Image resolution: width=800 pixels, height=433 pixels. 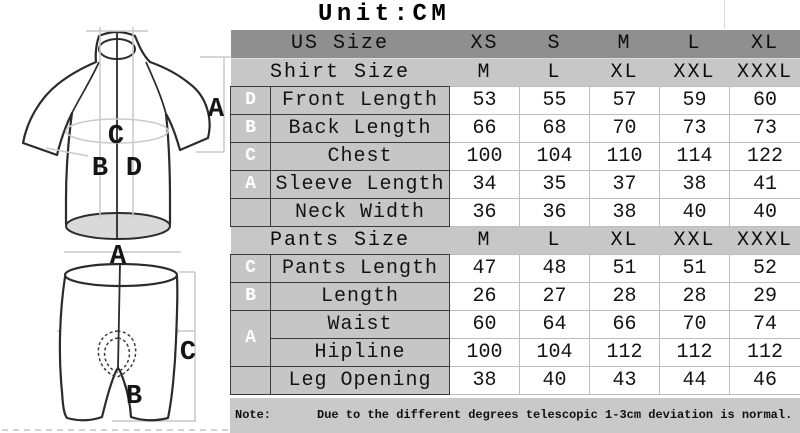 I want to click on unit-title: Unit:CM, so click(x=384, y=14).